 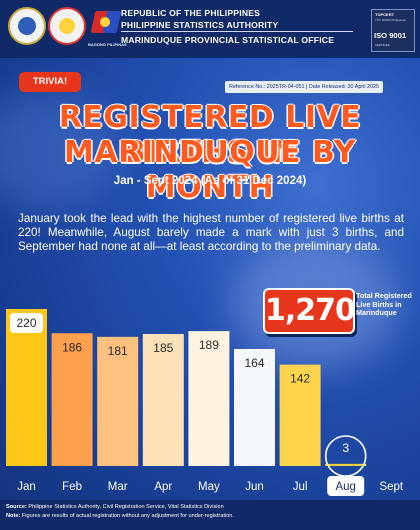 I want to click on value-label-highlight, so click(x=26, y=323).